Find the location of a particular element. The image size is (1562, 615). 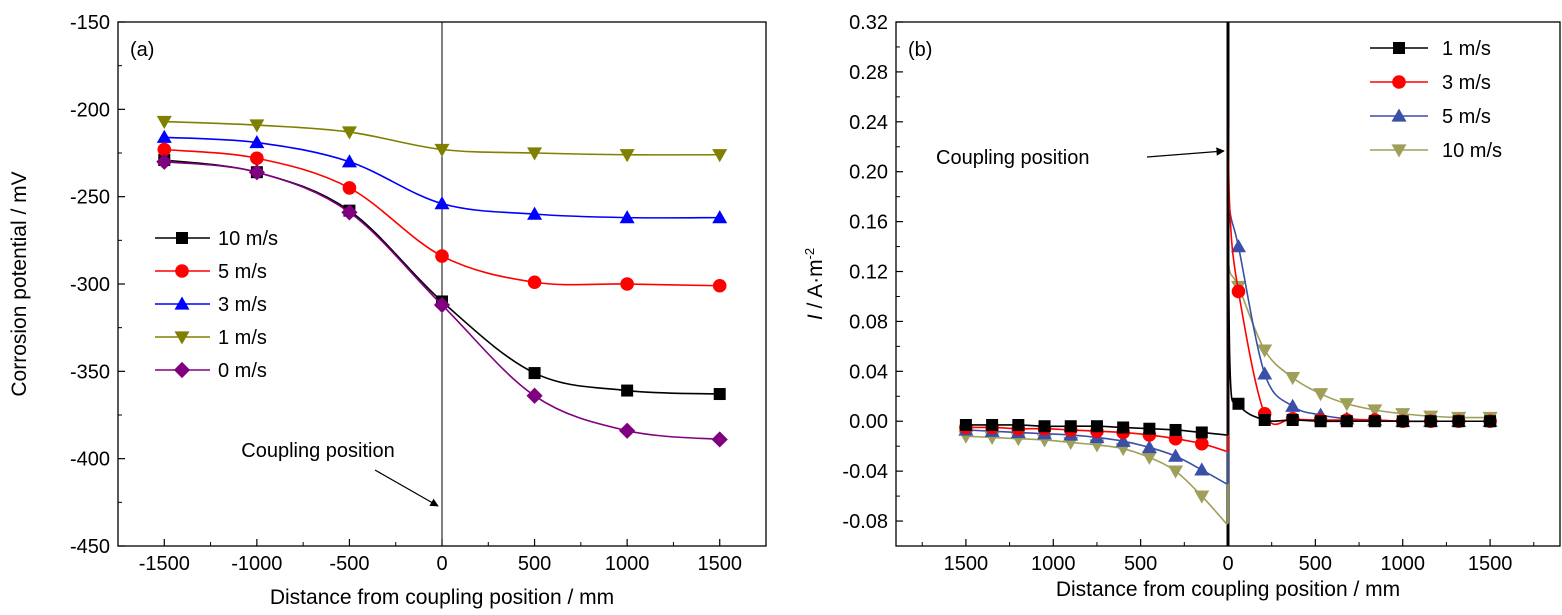

chart-a-x-ticks: -1500 -1000 -500 0 500 1000 1500 is located at coordinates (442, 557).